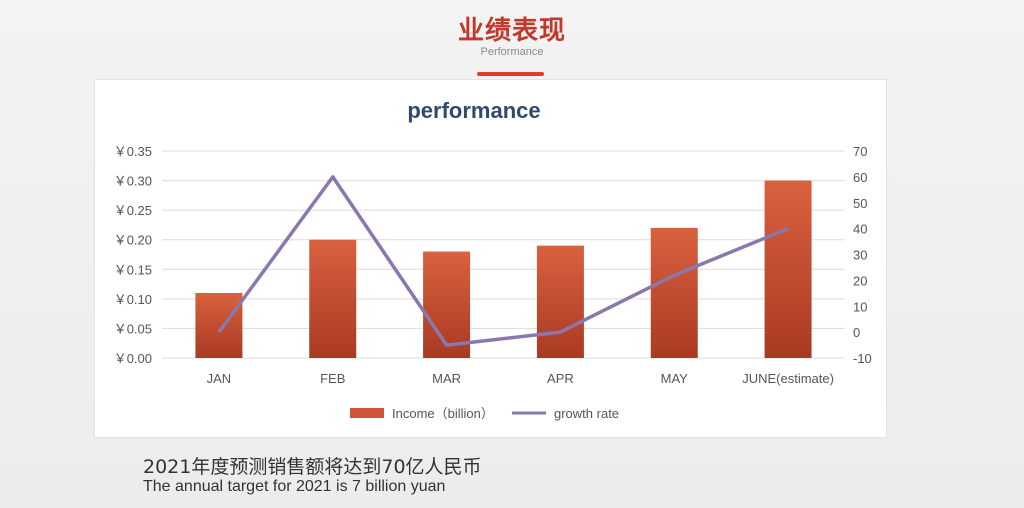 This screenshot has width=1024, height=508. What do you see at coordinates (133, 240) in the screenshot?
I see `left-tick-label: ￥0.20` at bounding box center [133, 240].